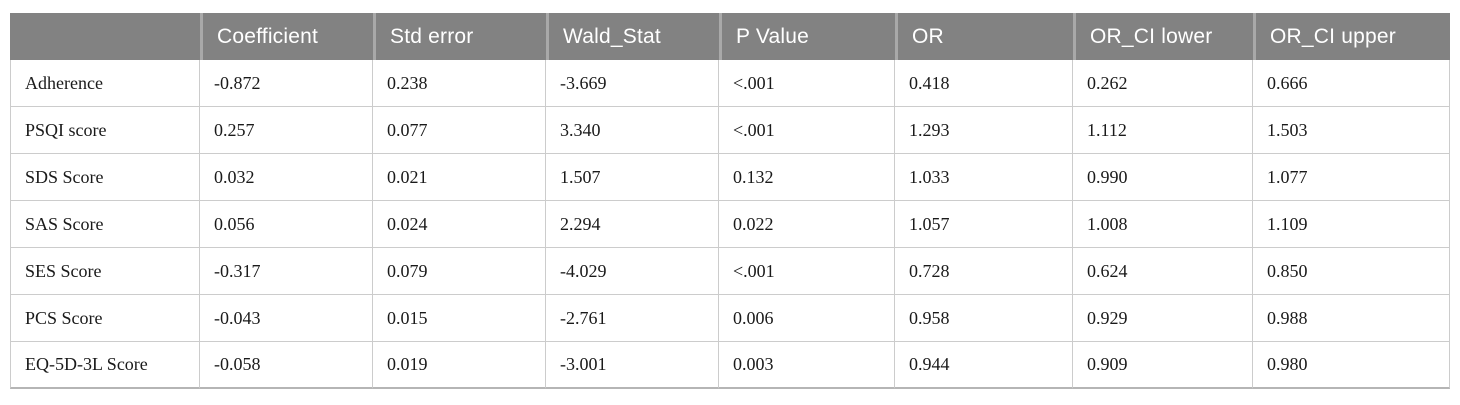 The width and height of the screenshot is (1460, 405). Describe the element at coordinates (459, 318) in the screenshot. I see `value-cell: 0.015` at that location.